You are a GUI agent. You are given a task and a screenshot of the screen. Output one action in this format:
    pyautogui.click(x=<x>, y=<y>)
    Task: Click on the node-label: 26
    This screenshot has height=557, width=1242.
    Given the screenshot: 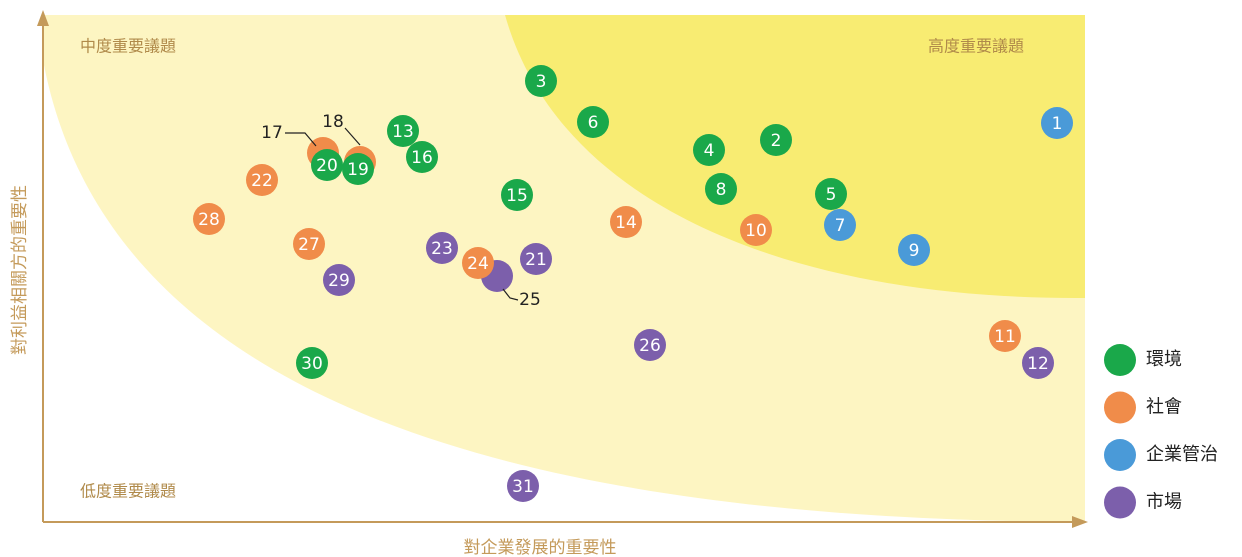 What is the action you would take?
    pyautogui.click(x=650, y=346)
    